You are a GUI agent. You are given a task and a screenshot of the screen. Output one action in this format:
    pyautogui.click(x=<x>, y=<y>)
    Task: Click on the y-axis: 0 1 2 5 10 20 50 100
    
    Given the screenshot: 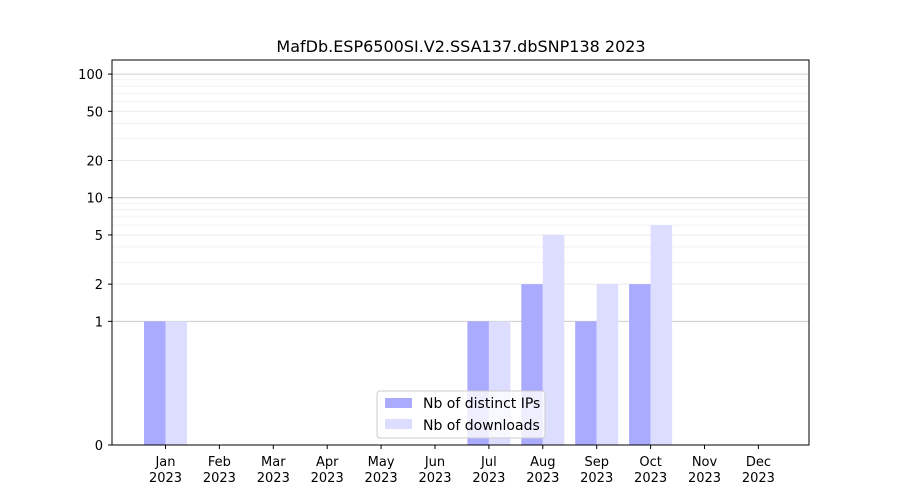 What is the action you would take?
    pyautogui.click(x=95, y=261)
    